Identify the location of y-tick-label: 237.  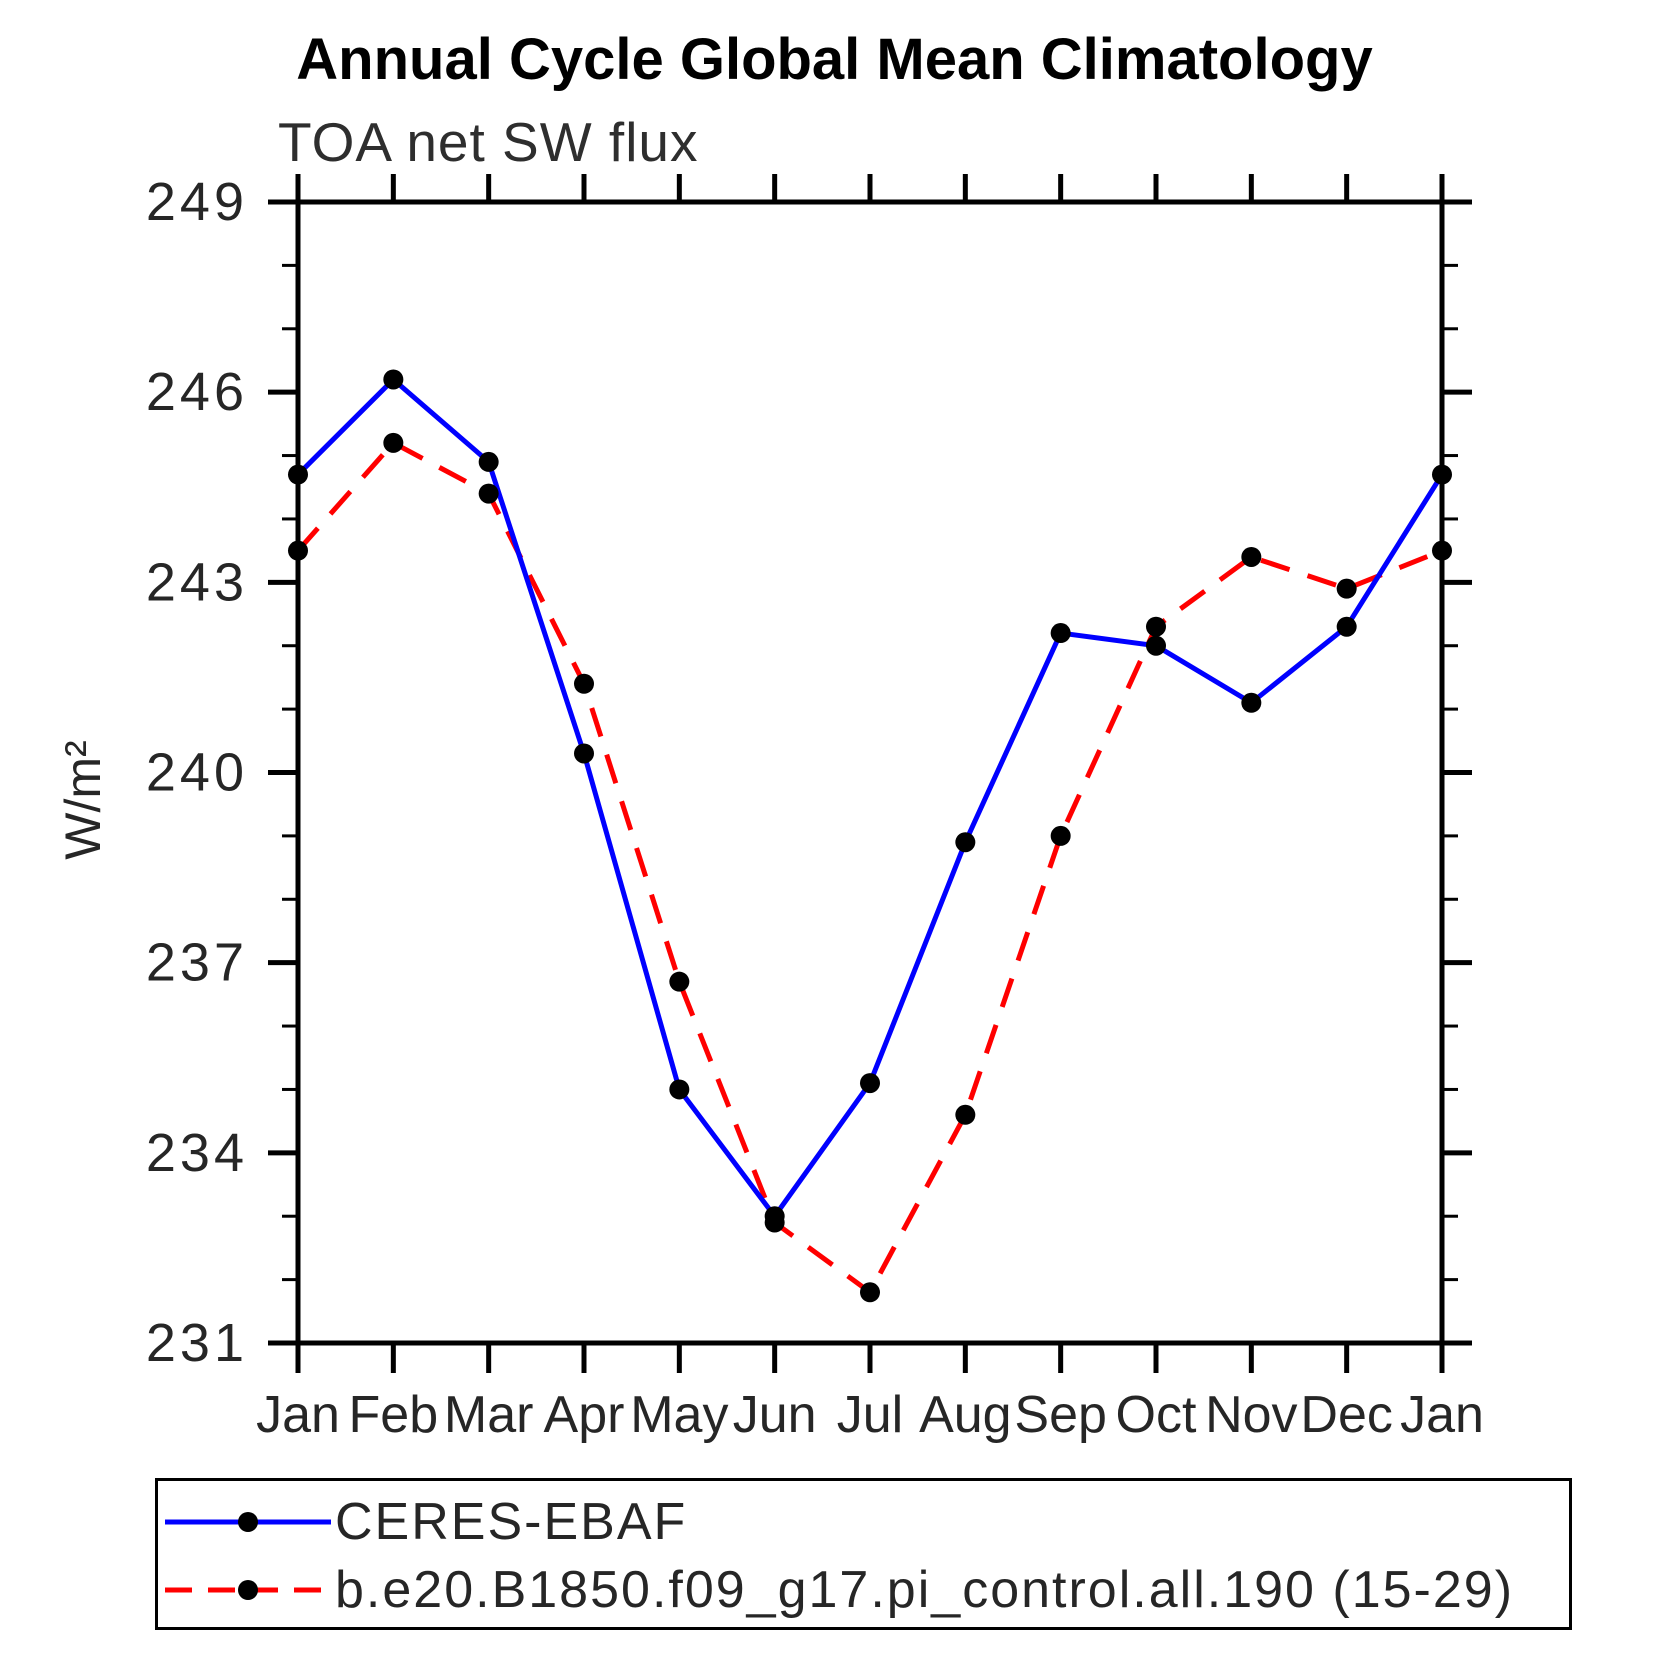
(197, 963).